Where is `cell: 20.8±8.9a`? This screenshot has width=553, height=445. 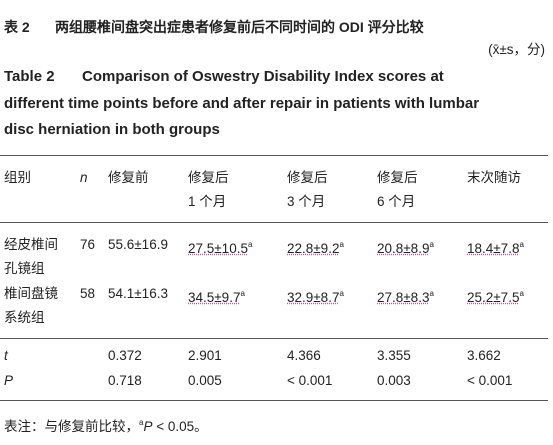
cell: 20.8±8.9a is located at coordinates (405, 247).